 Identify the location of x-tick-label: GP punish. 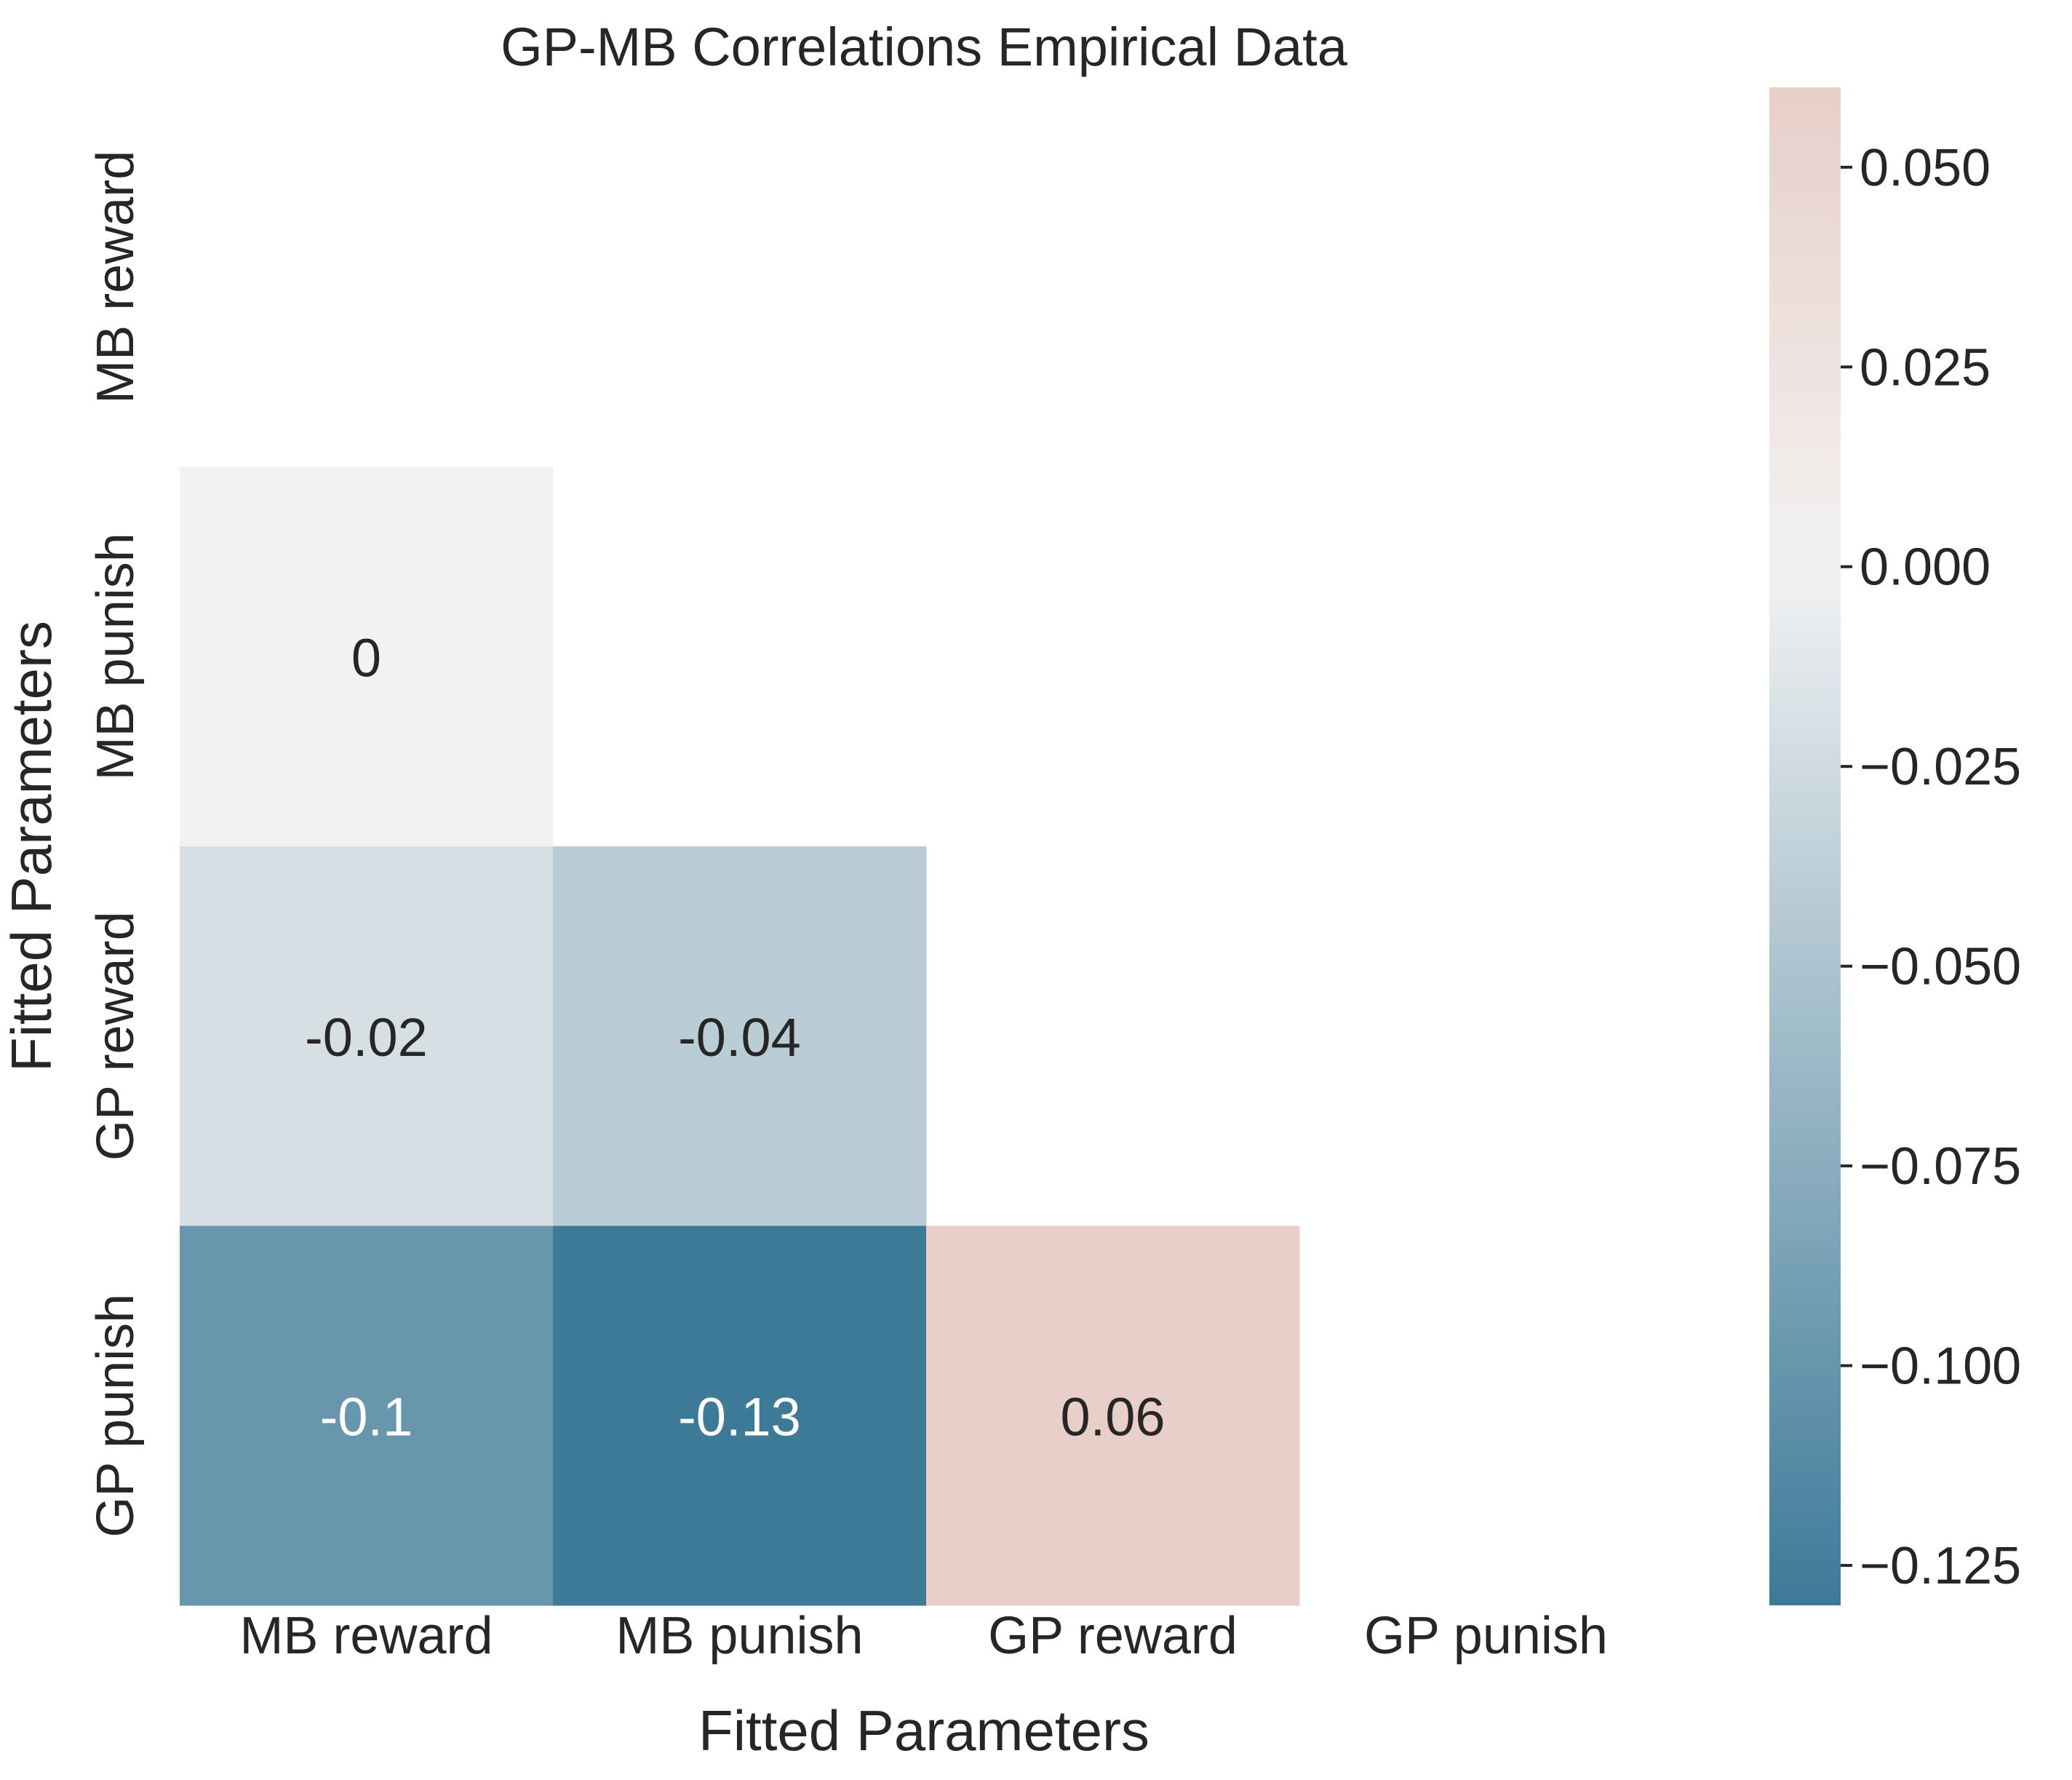
(1486, 1636).